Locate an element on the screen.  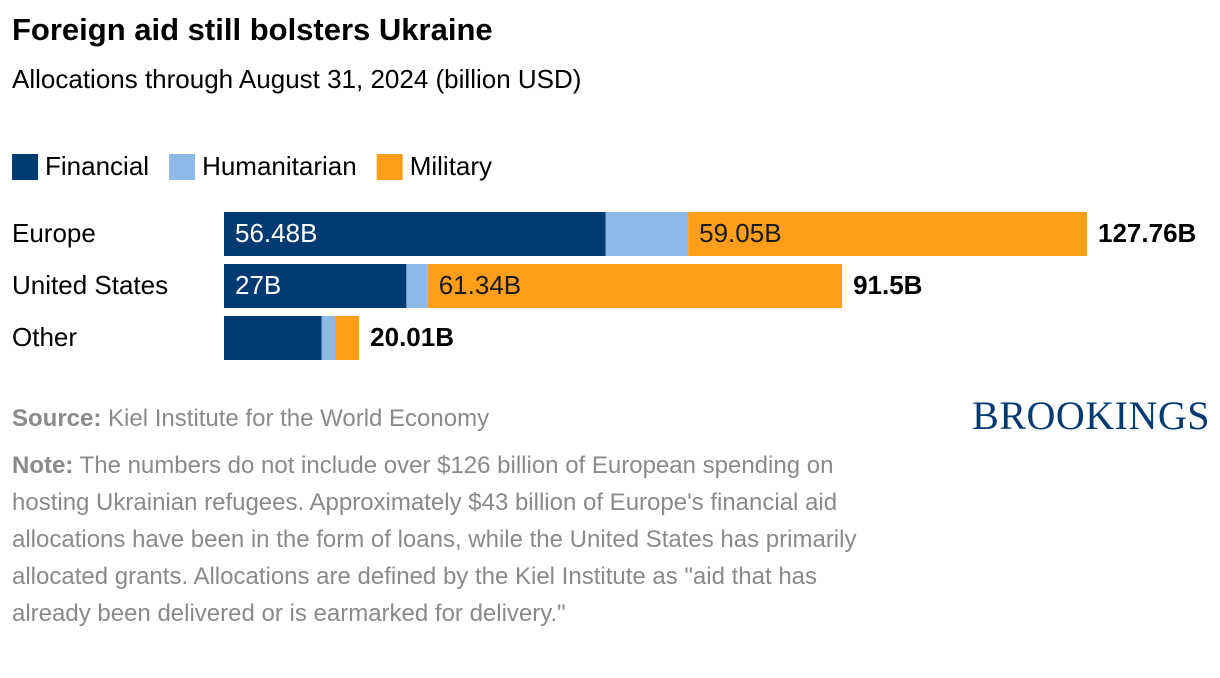
legend-label: Humanitarian is located at coordinates (279, 166).